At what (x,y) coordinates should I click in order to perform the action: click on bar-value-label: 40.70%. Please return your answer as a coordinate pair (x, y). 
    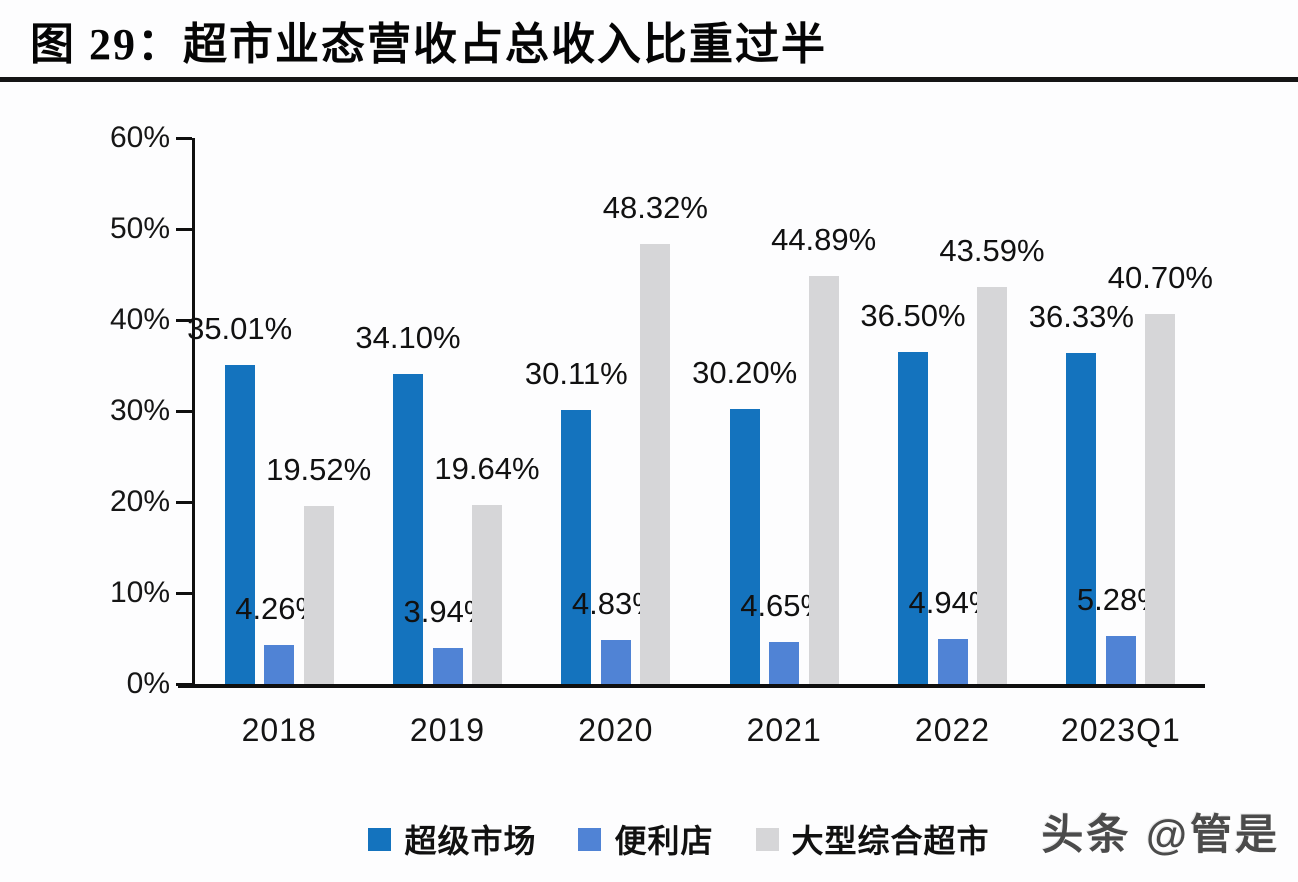
    Looking at the image, I should click on (1160, 277).